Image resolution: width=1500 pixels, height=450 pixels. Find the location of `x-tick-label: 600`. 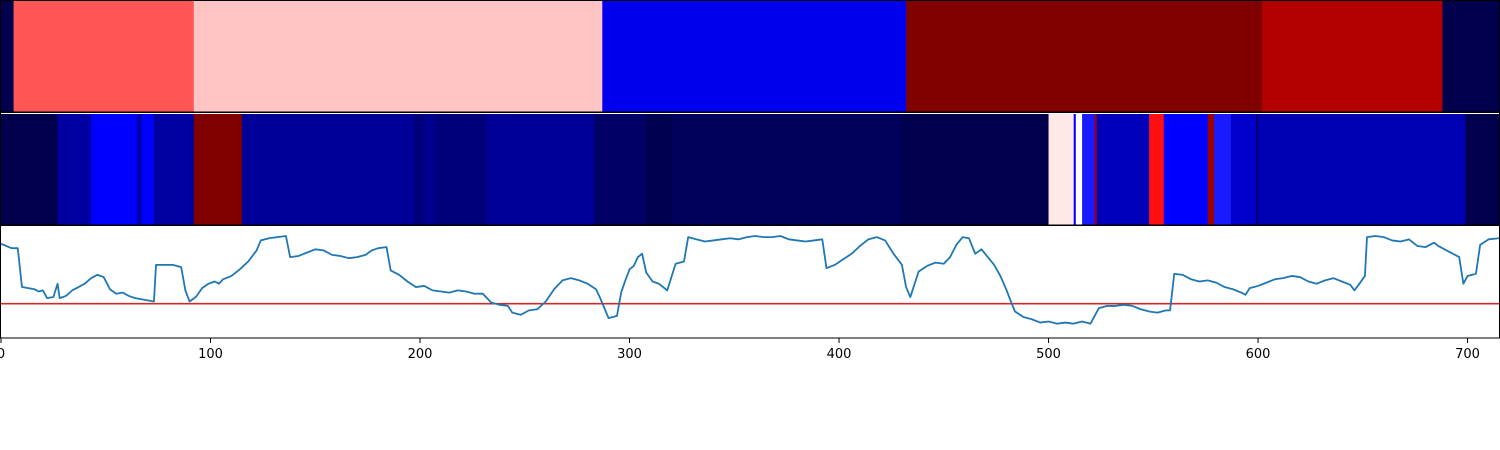

x-tick-label: 600 is located at coordinates (1258, 354).